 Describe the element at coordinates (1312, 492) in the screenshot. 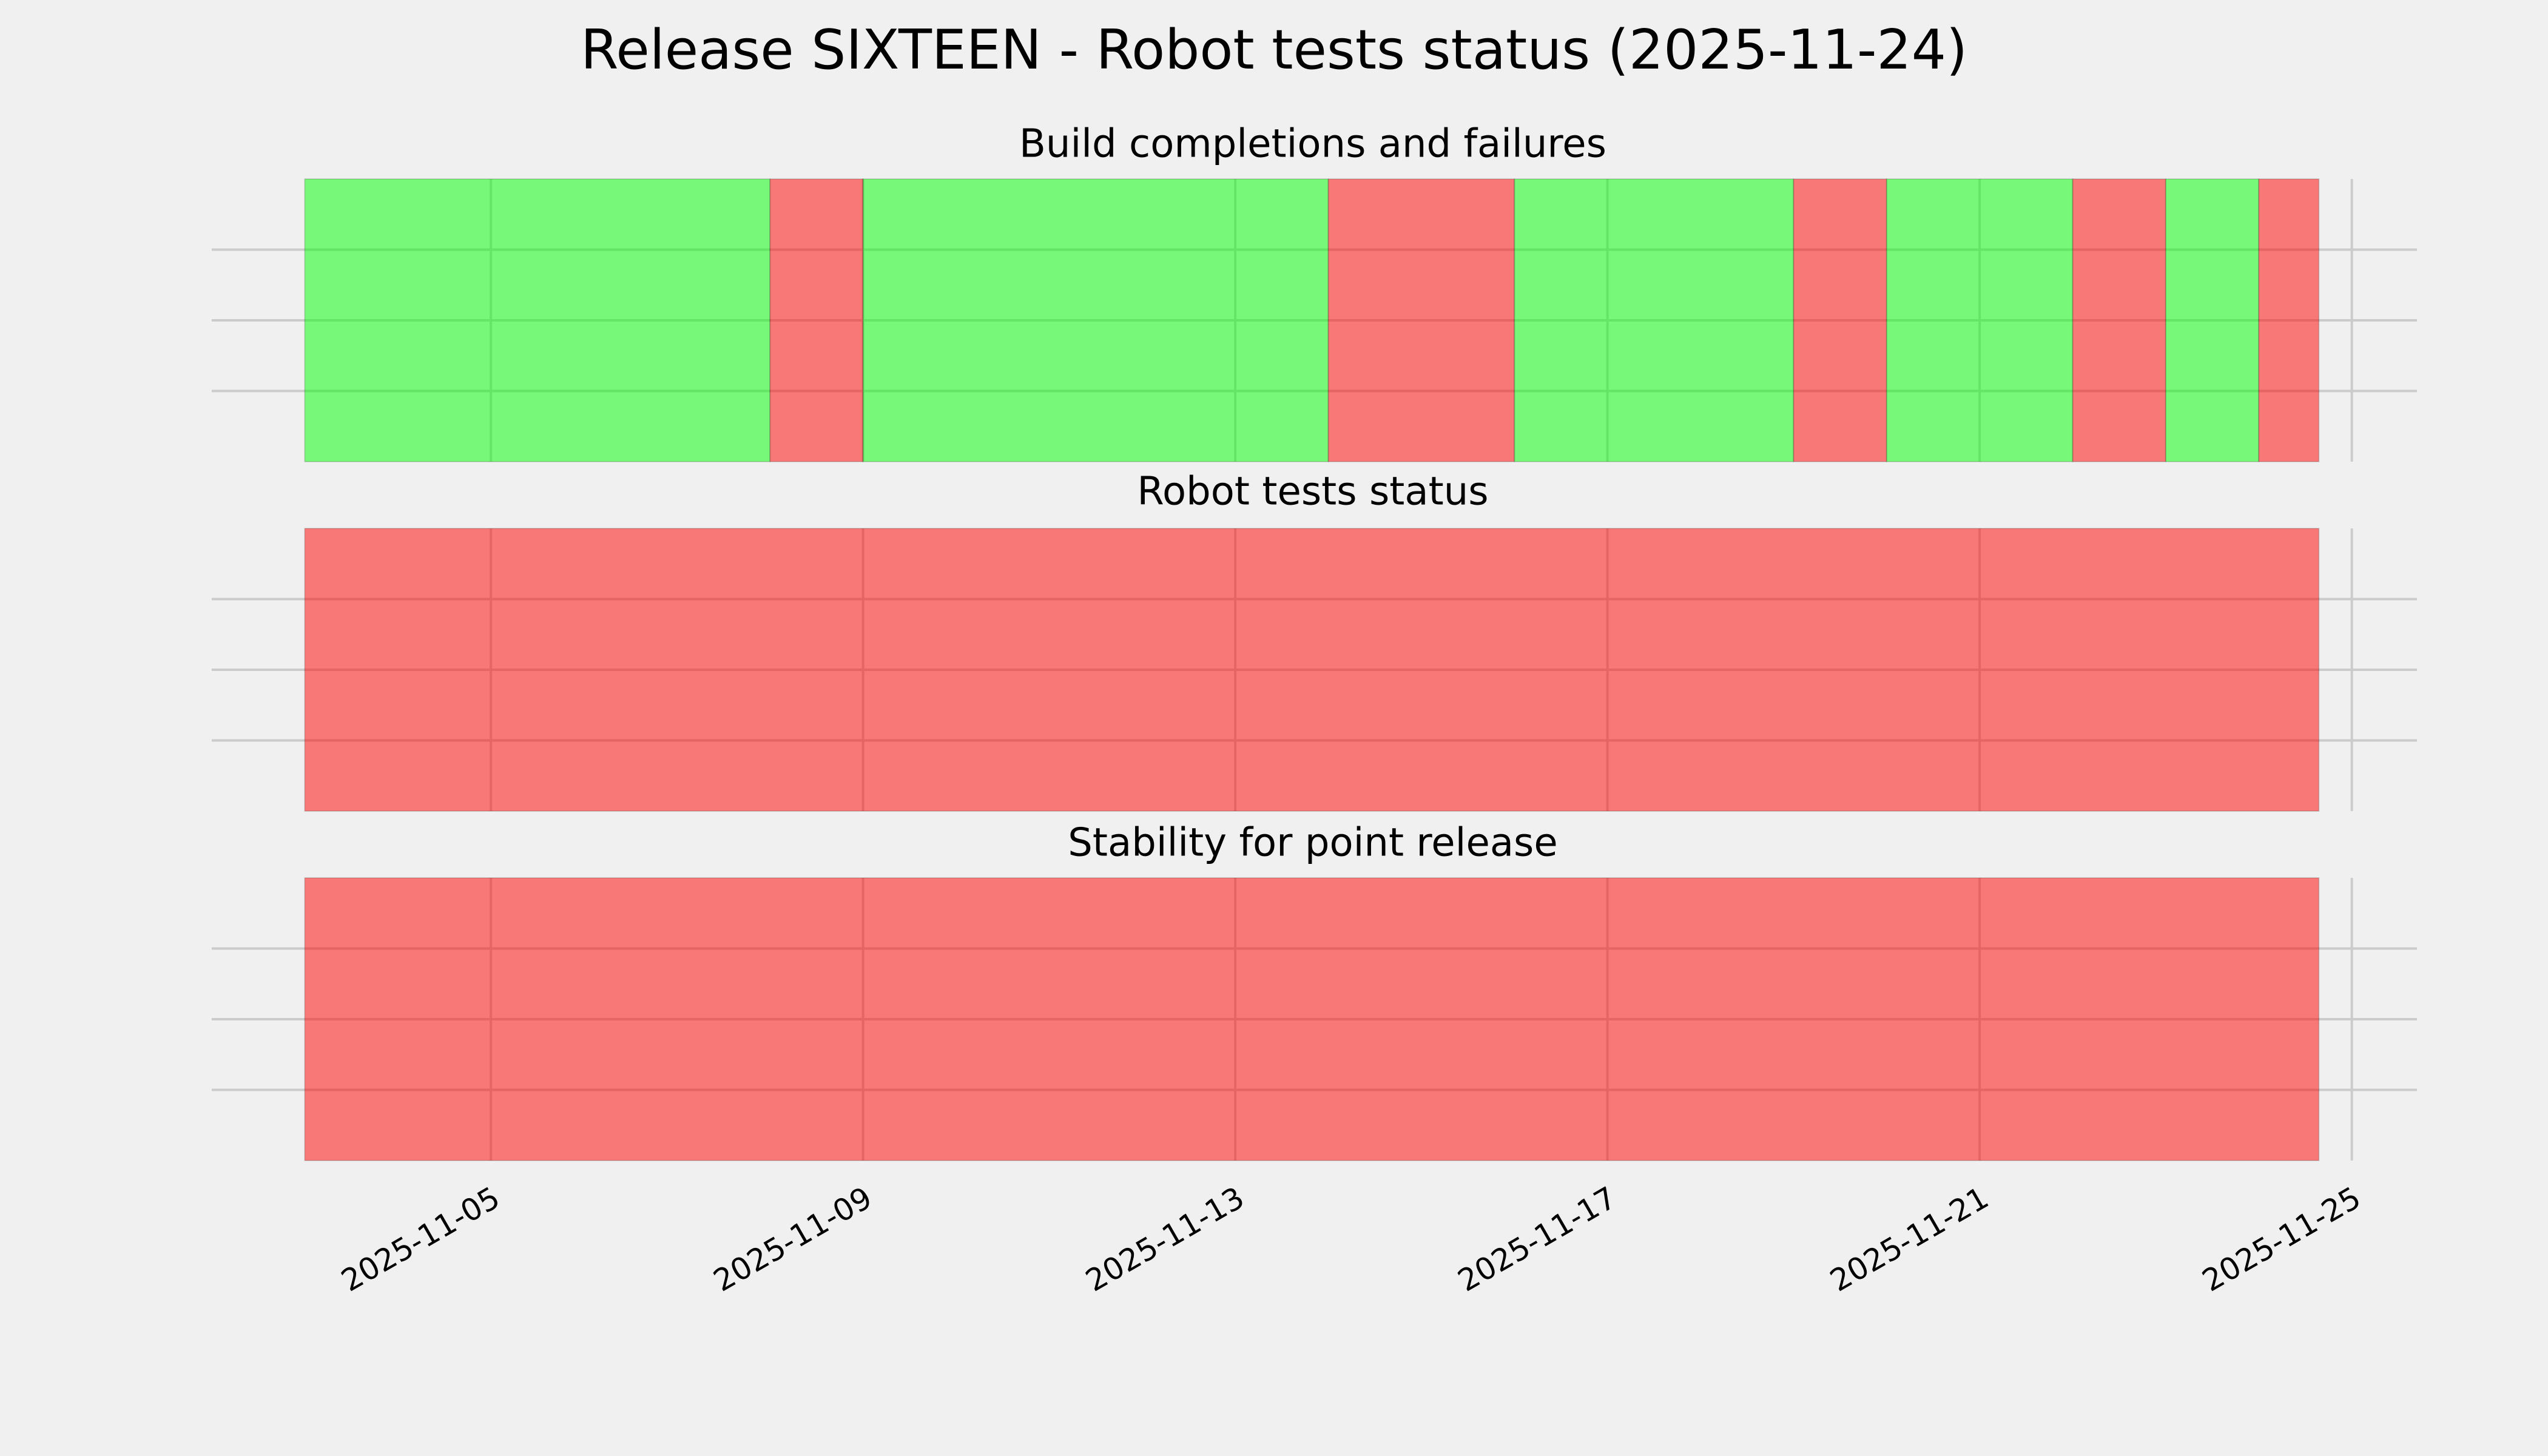

I see `subplot-title: Robot tests status` at that location.